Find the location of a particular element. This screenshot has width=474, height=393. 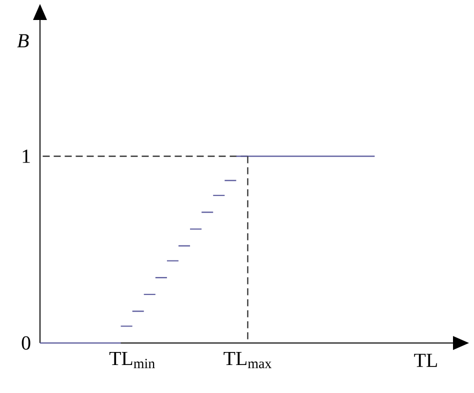

y-tick-label: 1 is located at coordinates (26, 156).